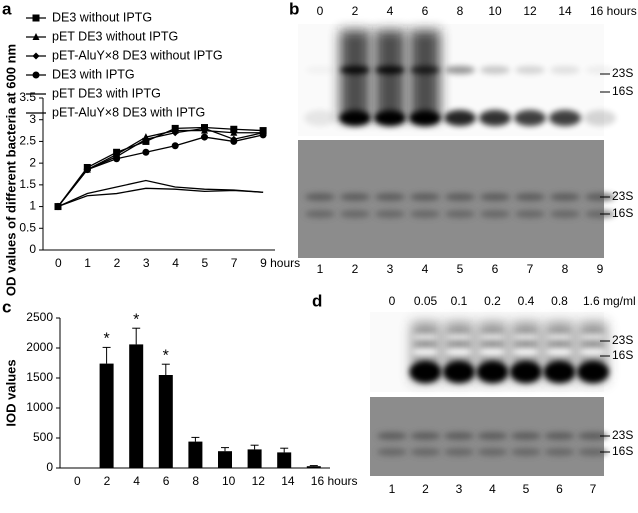 Image resolution: width=638 pixels, height=513 pixels. I want to click on lane-label: 0.2, so click(492, 301).